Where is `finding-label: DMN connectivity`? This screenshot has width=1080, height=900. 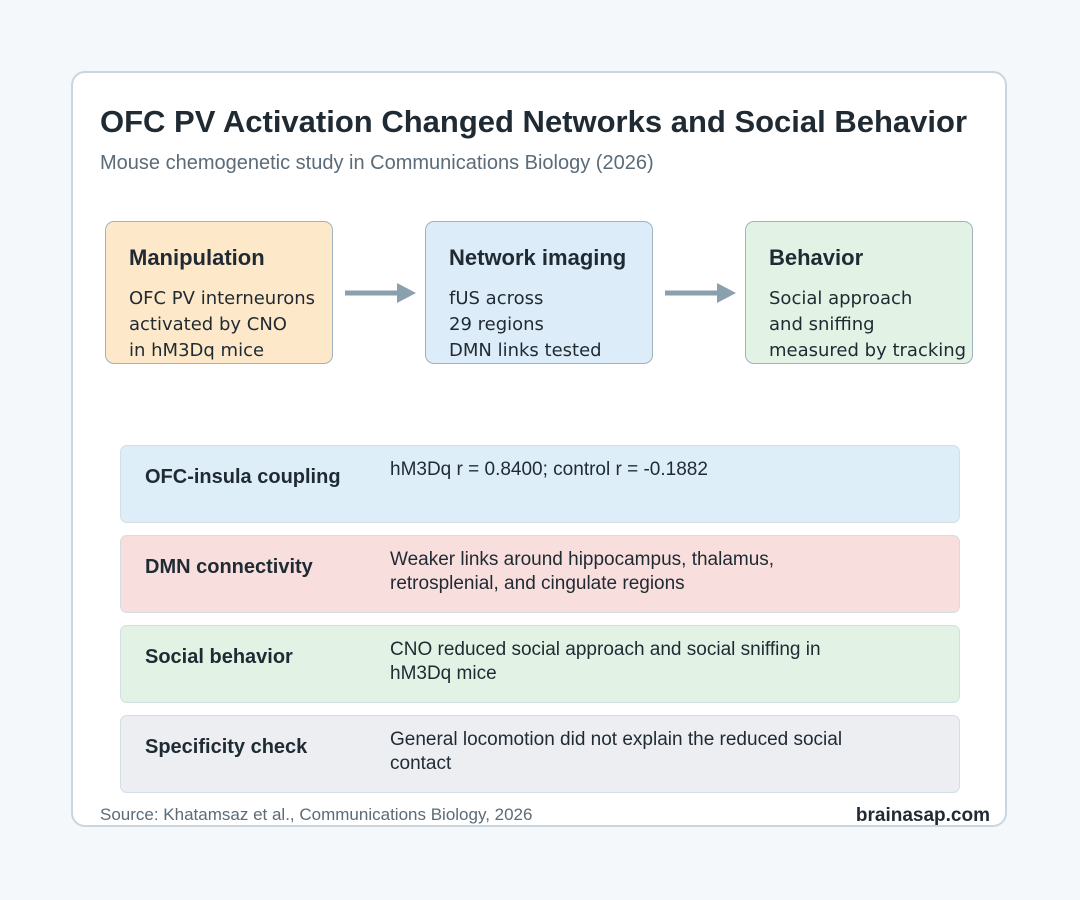
finding-label: DMN connectivity is located at coordinates (229, 567).